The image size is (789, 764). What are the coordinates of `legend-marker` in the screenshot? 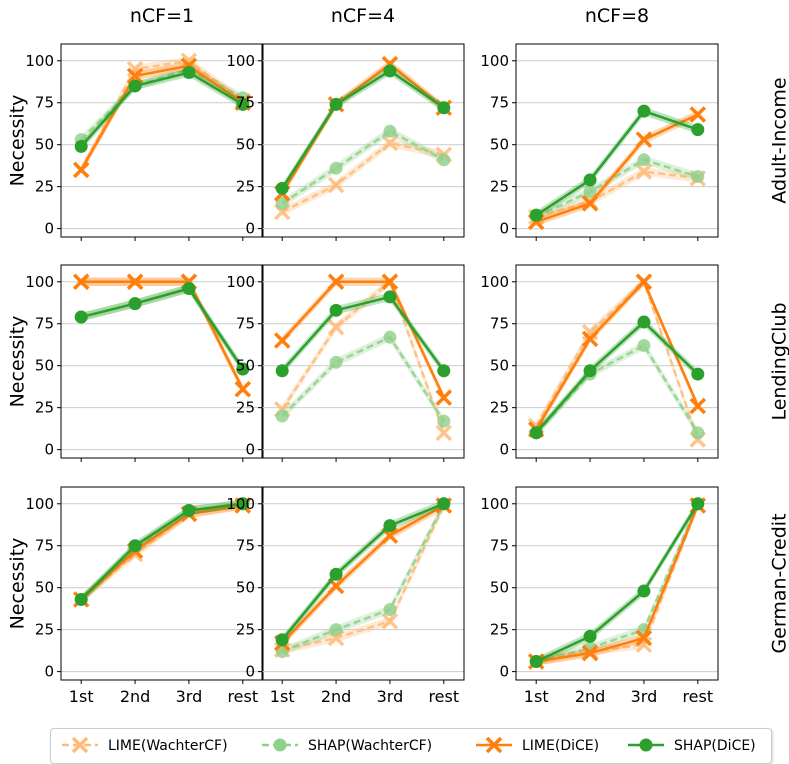 It's located at (80, 745).